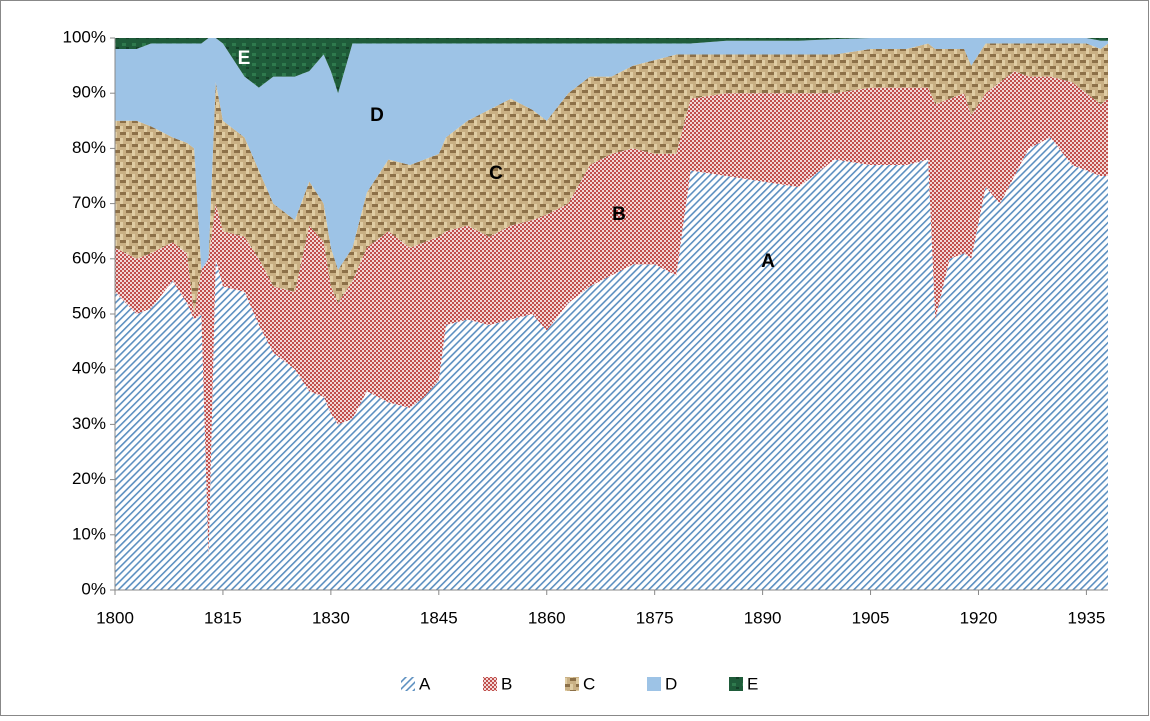 Image resolution: width=1150 pixels, height=721 pixels. I want to click on y-tick-label: 10%, so click(89, 533).